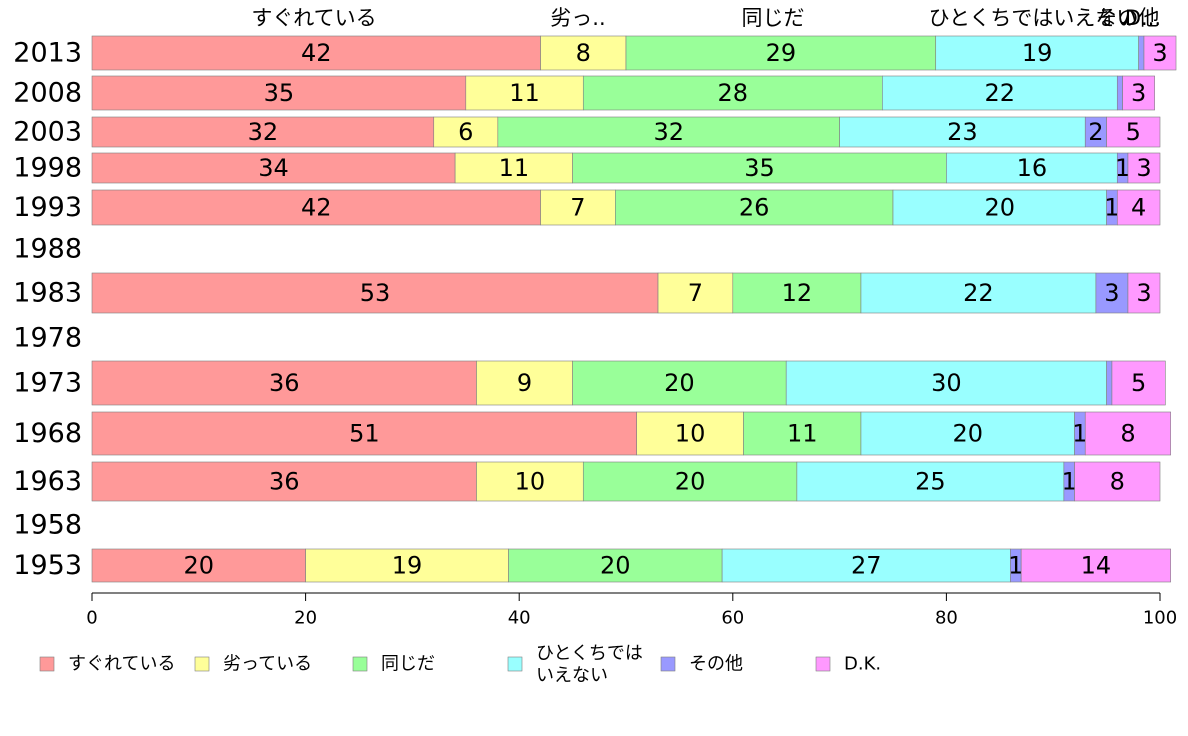  I want to click on legend-item: その他, so click(701, 664).